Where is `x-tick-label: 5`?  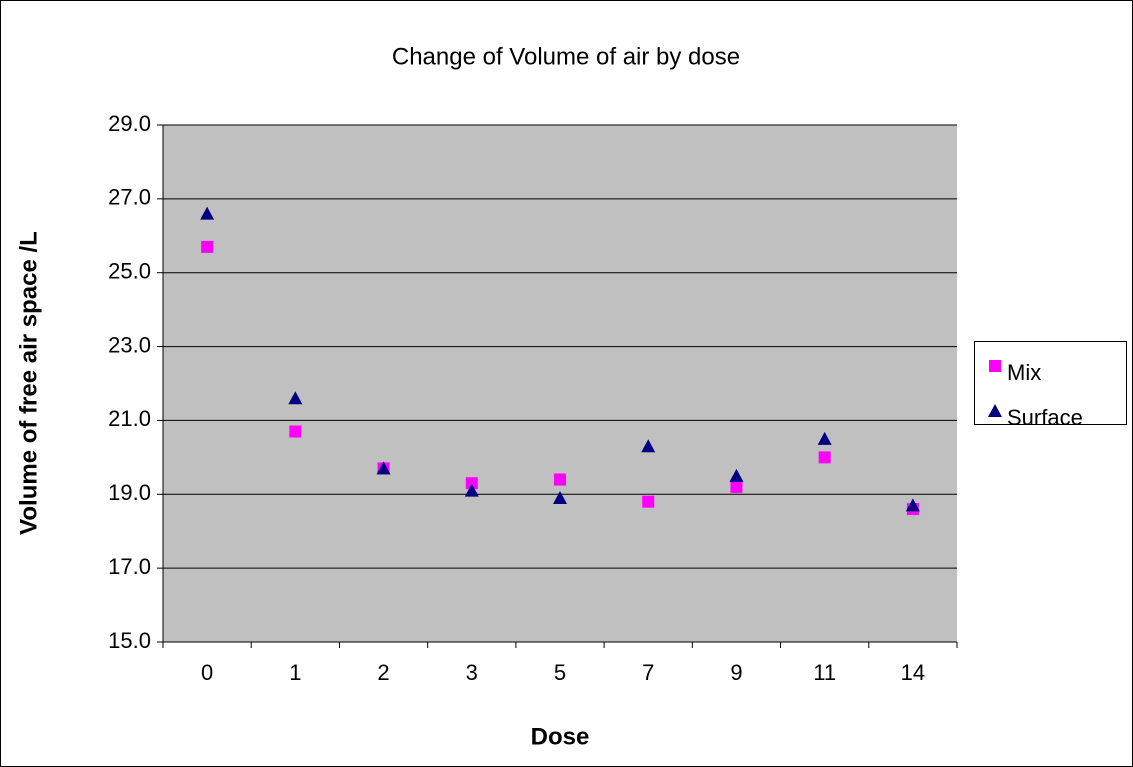
x-tick-label: 5 is located at coordinates (560, 672).